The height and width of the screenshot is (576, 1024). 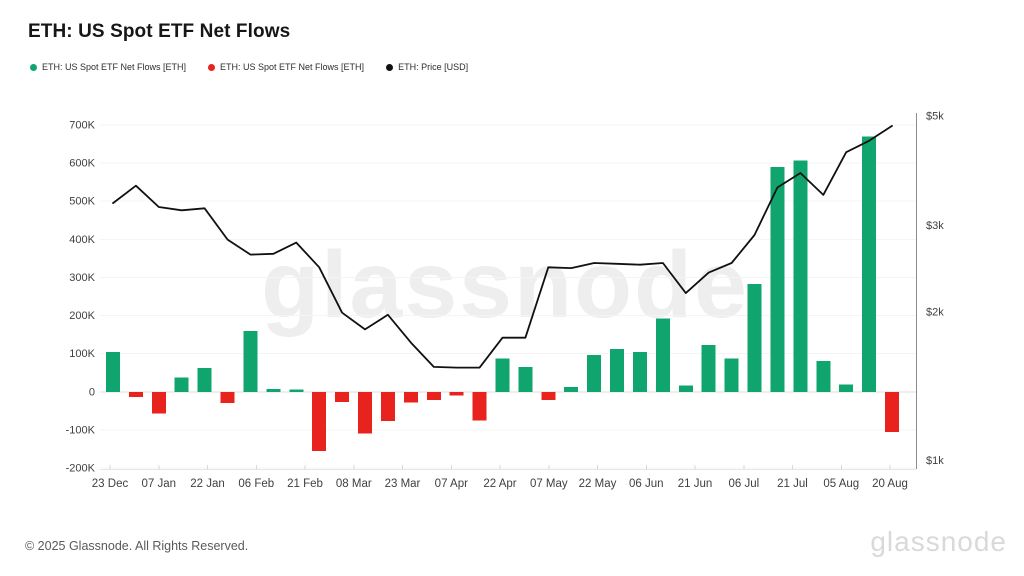 What do you see at coordinates (433, 67) in the screenshot?
I see `legend-label: ETH: Price [USD]` at bounding box center [433, 67].